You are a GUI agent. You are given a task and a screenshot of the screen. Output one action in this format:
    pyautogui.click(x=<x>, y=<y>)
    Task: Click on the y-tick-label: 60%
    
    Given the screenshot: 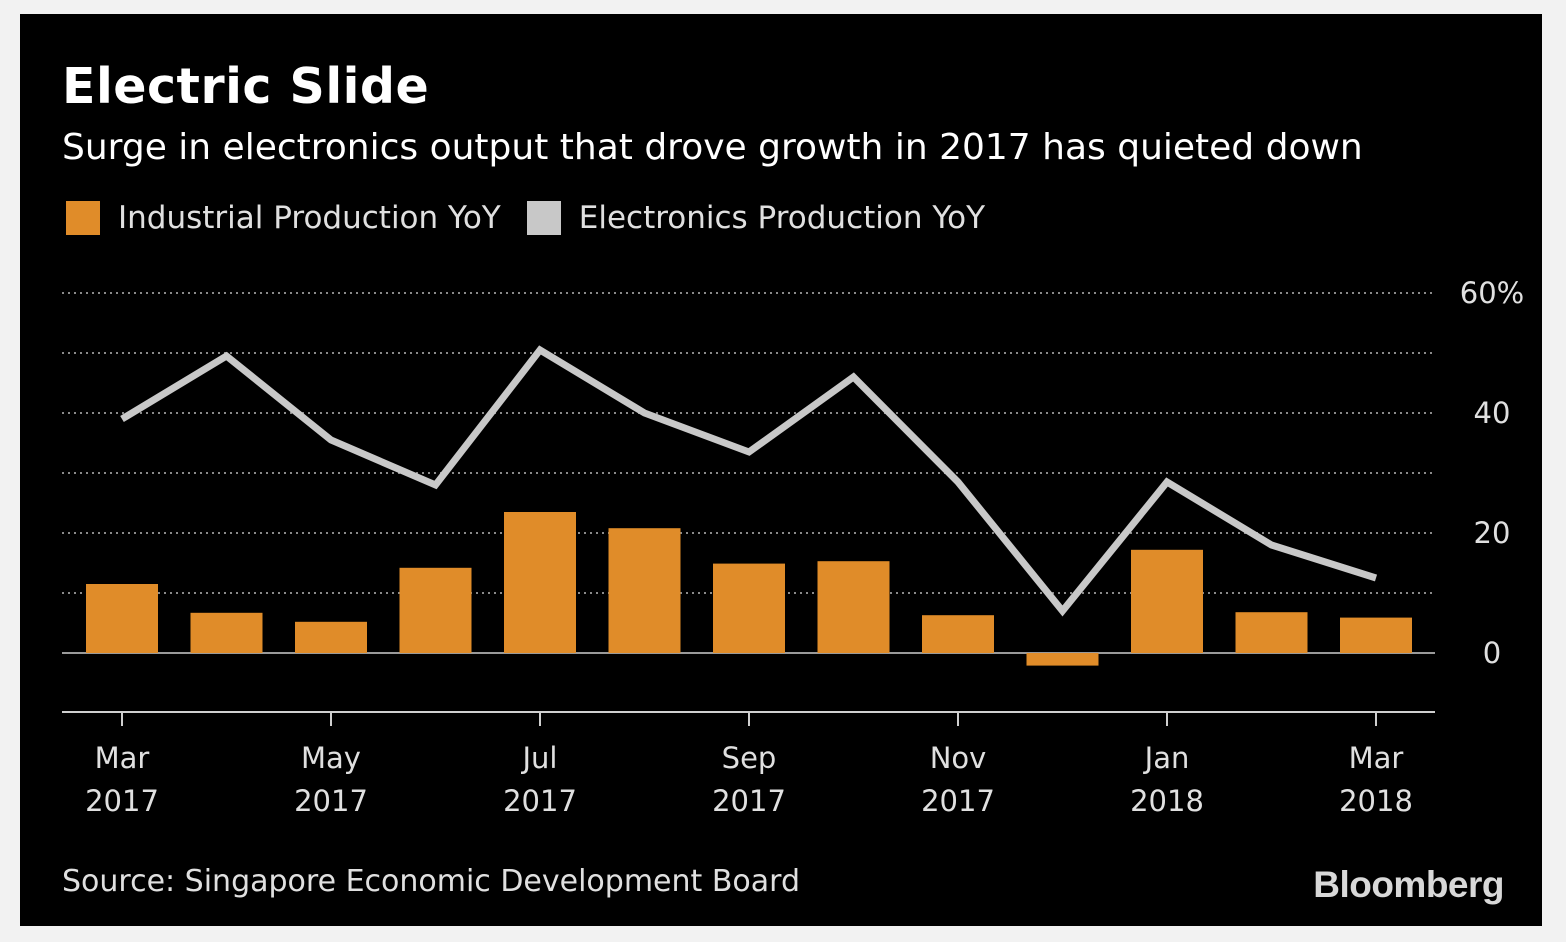 What is the action you would take?
    pyautogui.click(x=1492, y=293)
    